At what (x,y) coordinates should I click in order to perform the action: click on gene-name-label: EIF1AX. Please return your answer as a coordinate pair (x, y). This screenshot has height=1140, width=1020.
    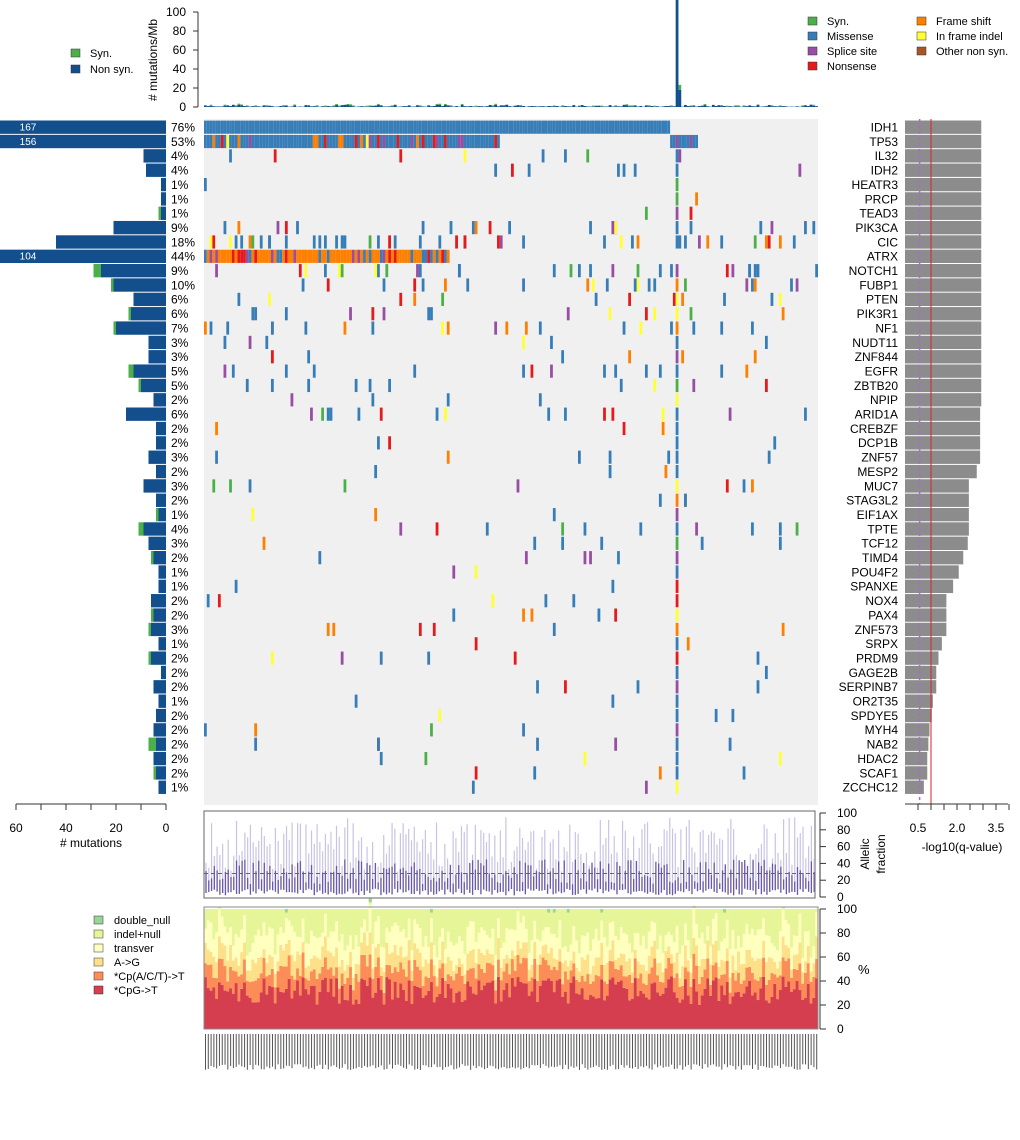
    Looking at the image, I should click on (877, 515).